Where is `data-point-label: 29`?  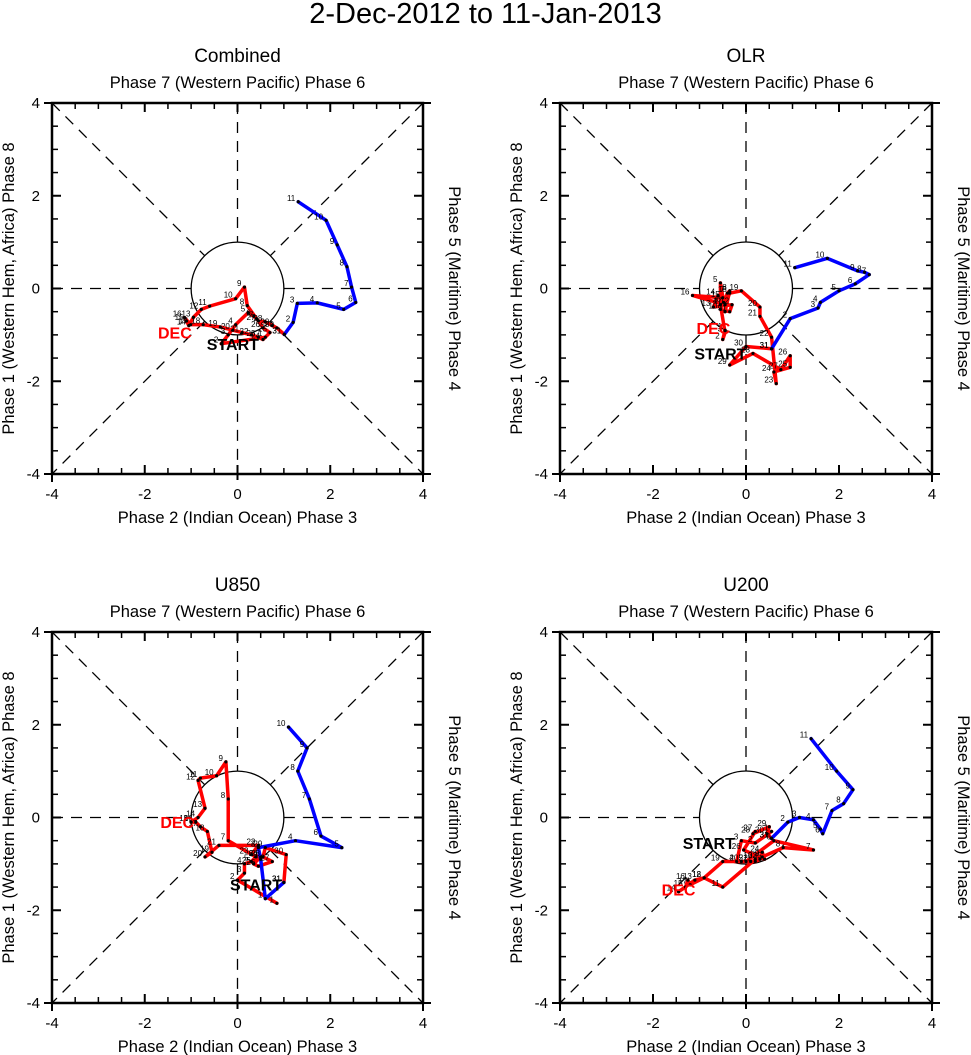 data-point-label: 29 is located at coordinates (257, 844).